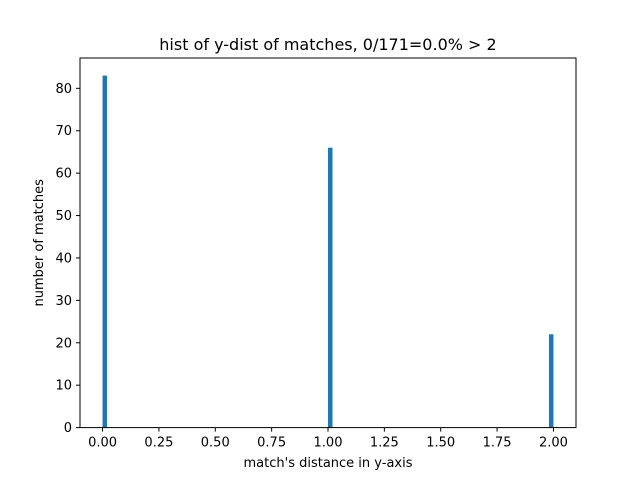 This screenshot has width=640, height=480. I want to click on y-axis-label: number of matches, so click(39, 243).